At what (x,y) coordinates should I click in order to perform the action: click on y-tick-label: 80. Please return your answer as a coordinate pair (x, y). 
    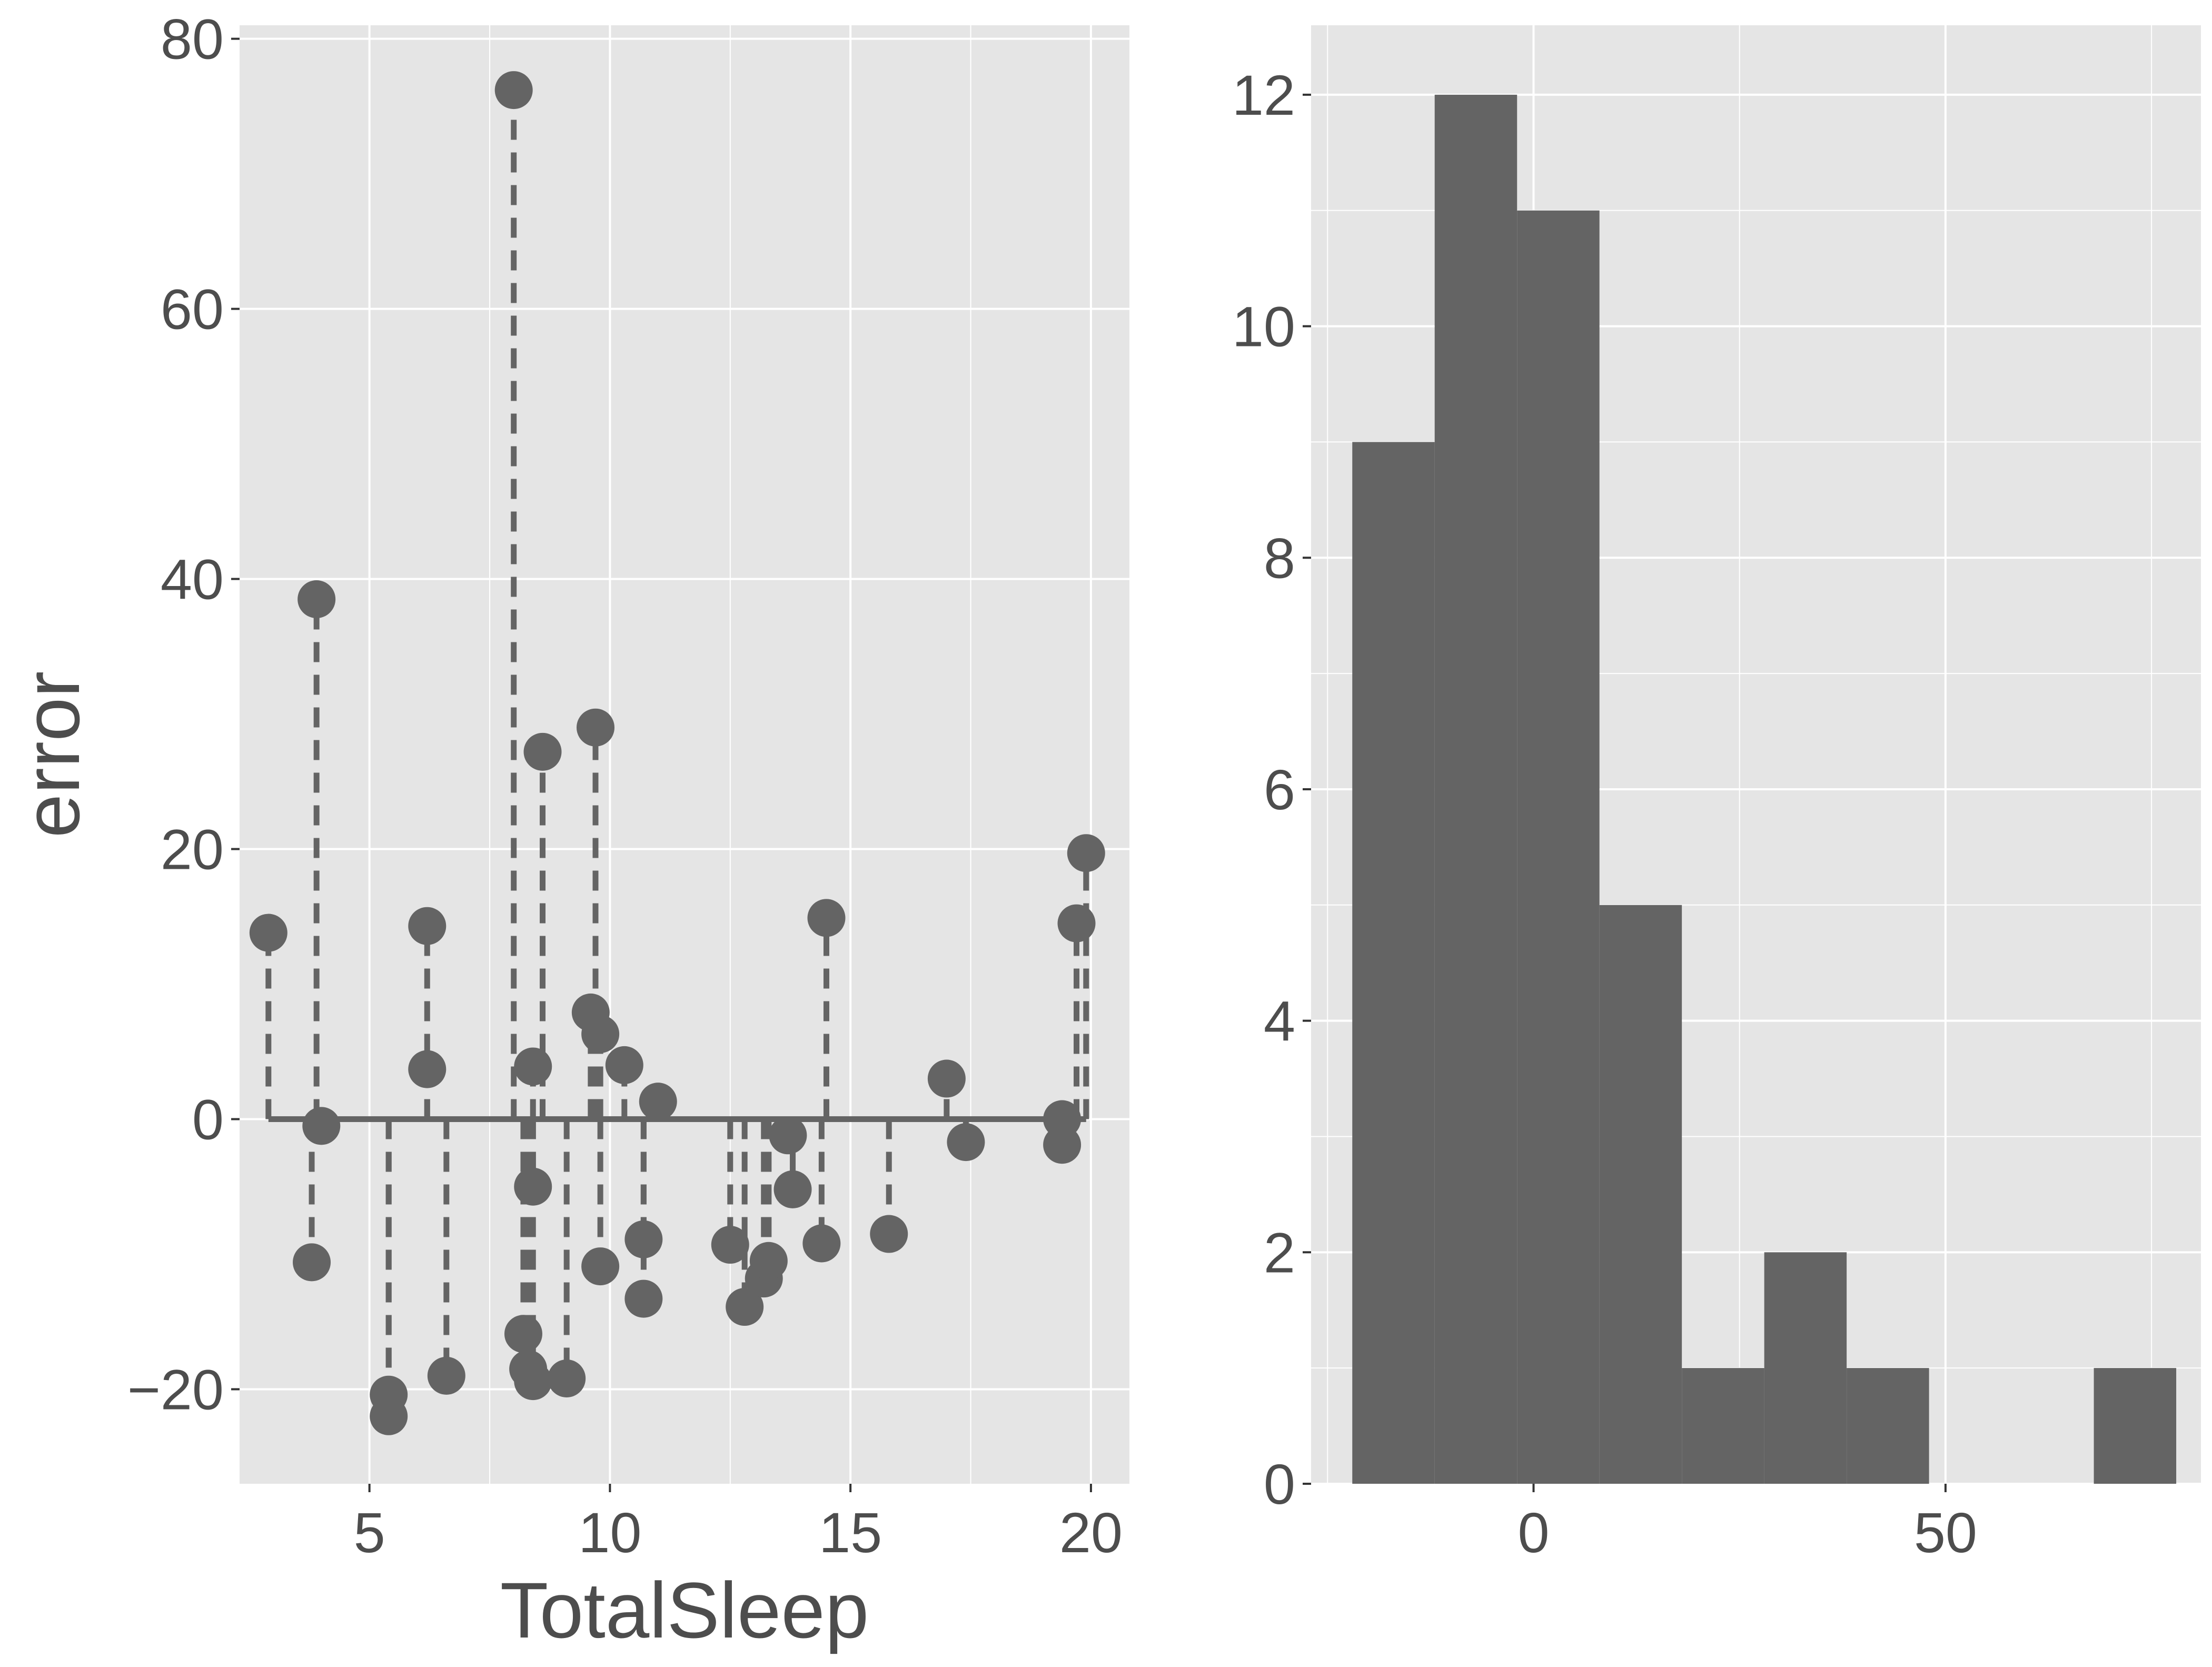
    Looking at the image, I should click on (192, 39).